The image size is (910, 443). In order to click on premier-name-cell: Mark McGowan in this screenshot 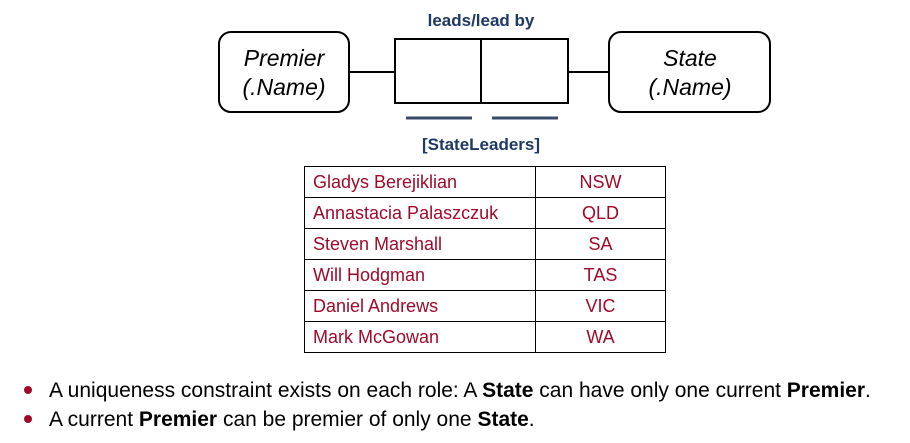, I will do `click(420, 337)`.